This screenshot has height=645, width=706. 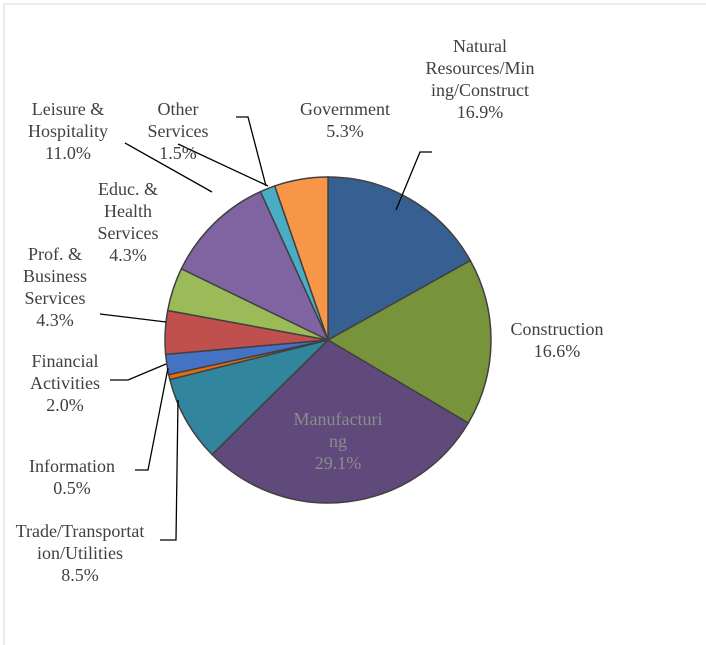 I want to click on data-label: Financial Activities 2.0%, so click(x=65, y=383).